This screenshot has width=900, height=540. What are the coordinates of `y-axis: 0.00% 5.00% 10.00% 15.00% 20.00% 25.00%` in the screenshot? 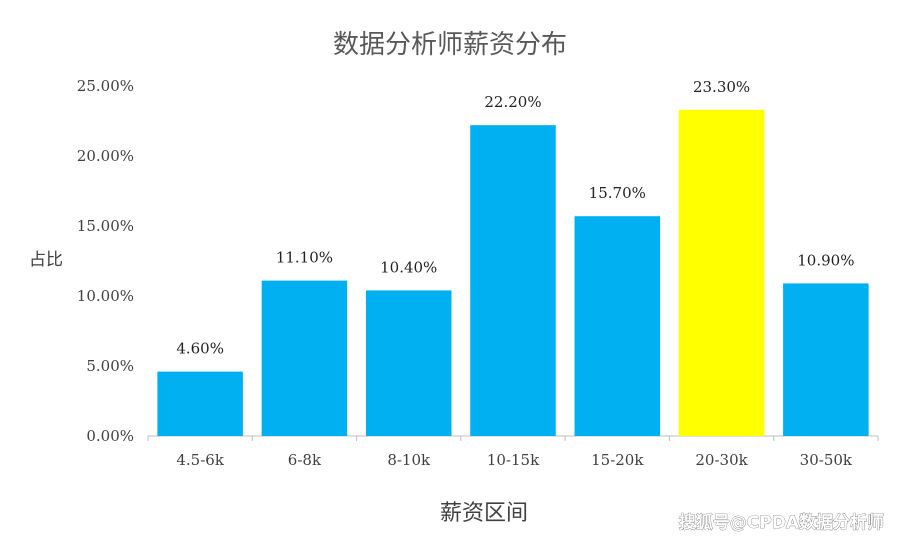 It's located at (105, 261).